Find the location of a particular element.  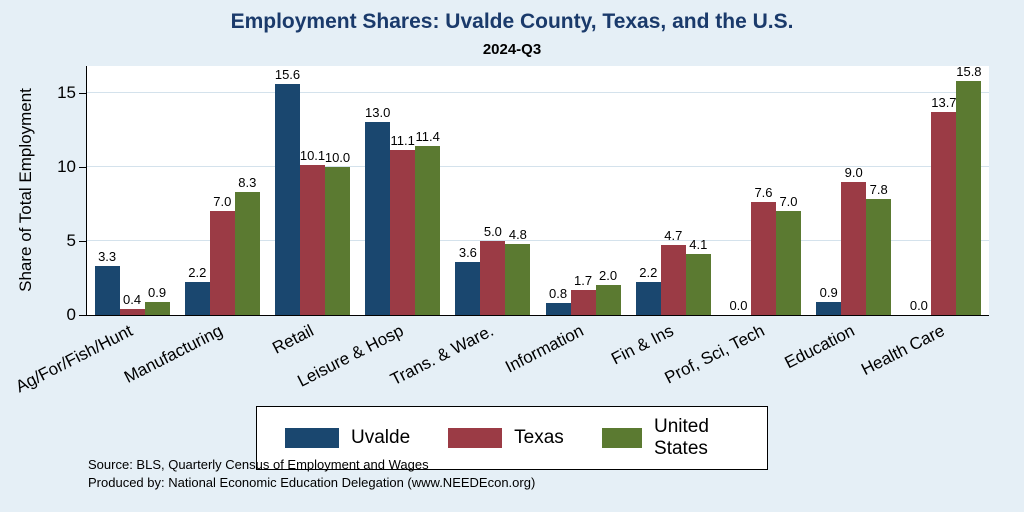

legend: Uvalde Texas United States is located at coordinates (512, 438).